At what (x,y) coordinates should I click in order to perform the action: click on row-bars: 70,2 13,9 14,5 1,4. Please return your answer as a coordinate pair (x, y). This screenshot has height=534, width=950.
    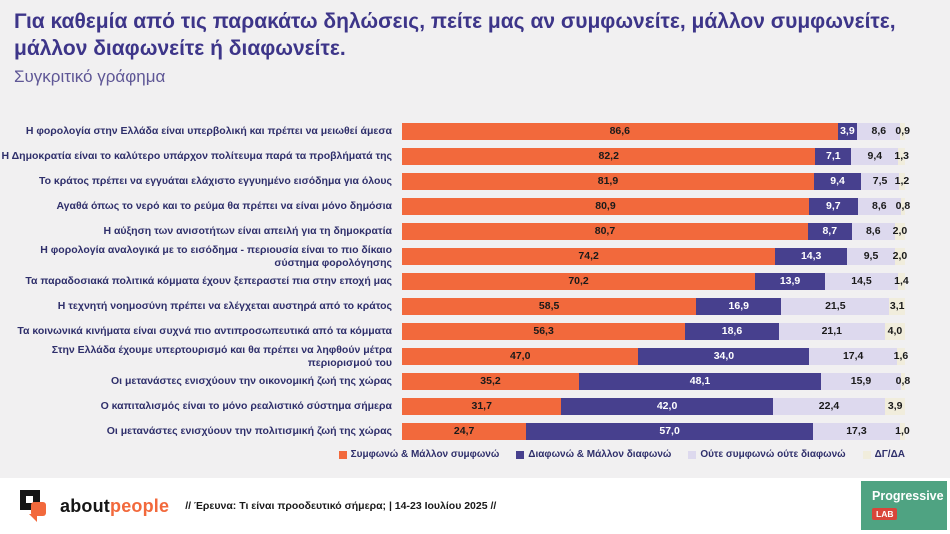
    Looking at the image, I should click on (655, 281).